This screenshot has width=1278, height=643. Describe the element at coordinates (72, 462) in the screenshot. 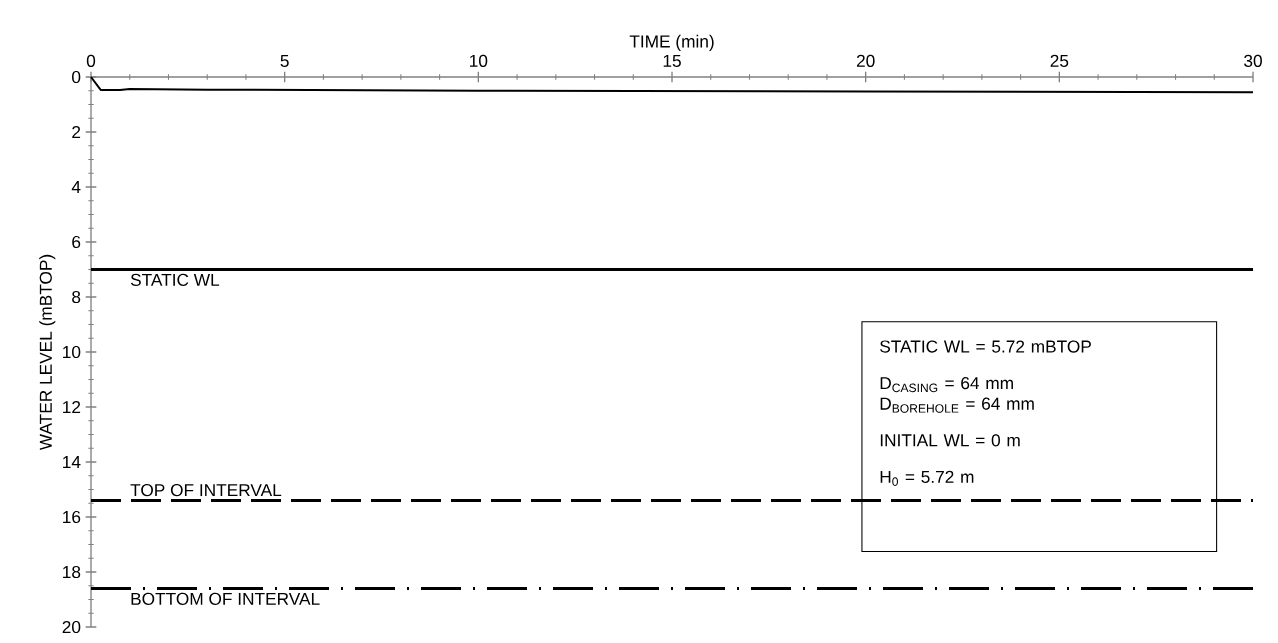

I see `y-tick-label: 14` at that location.